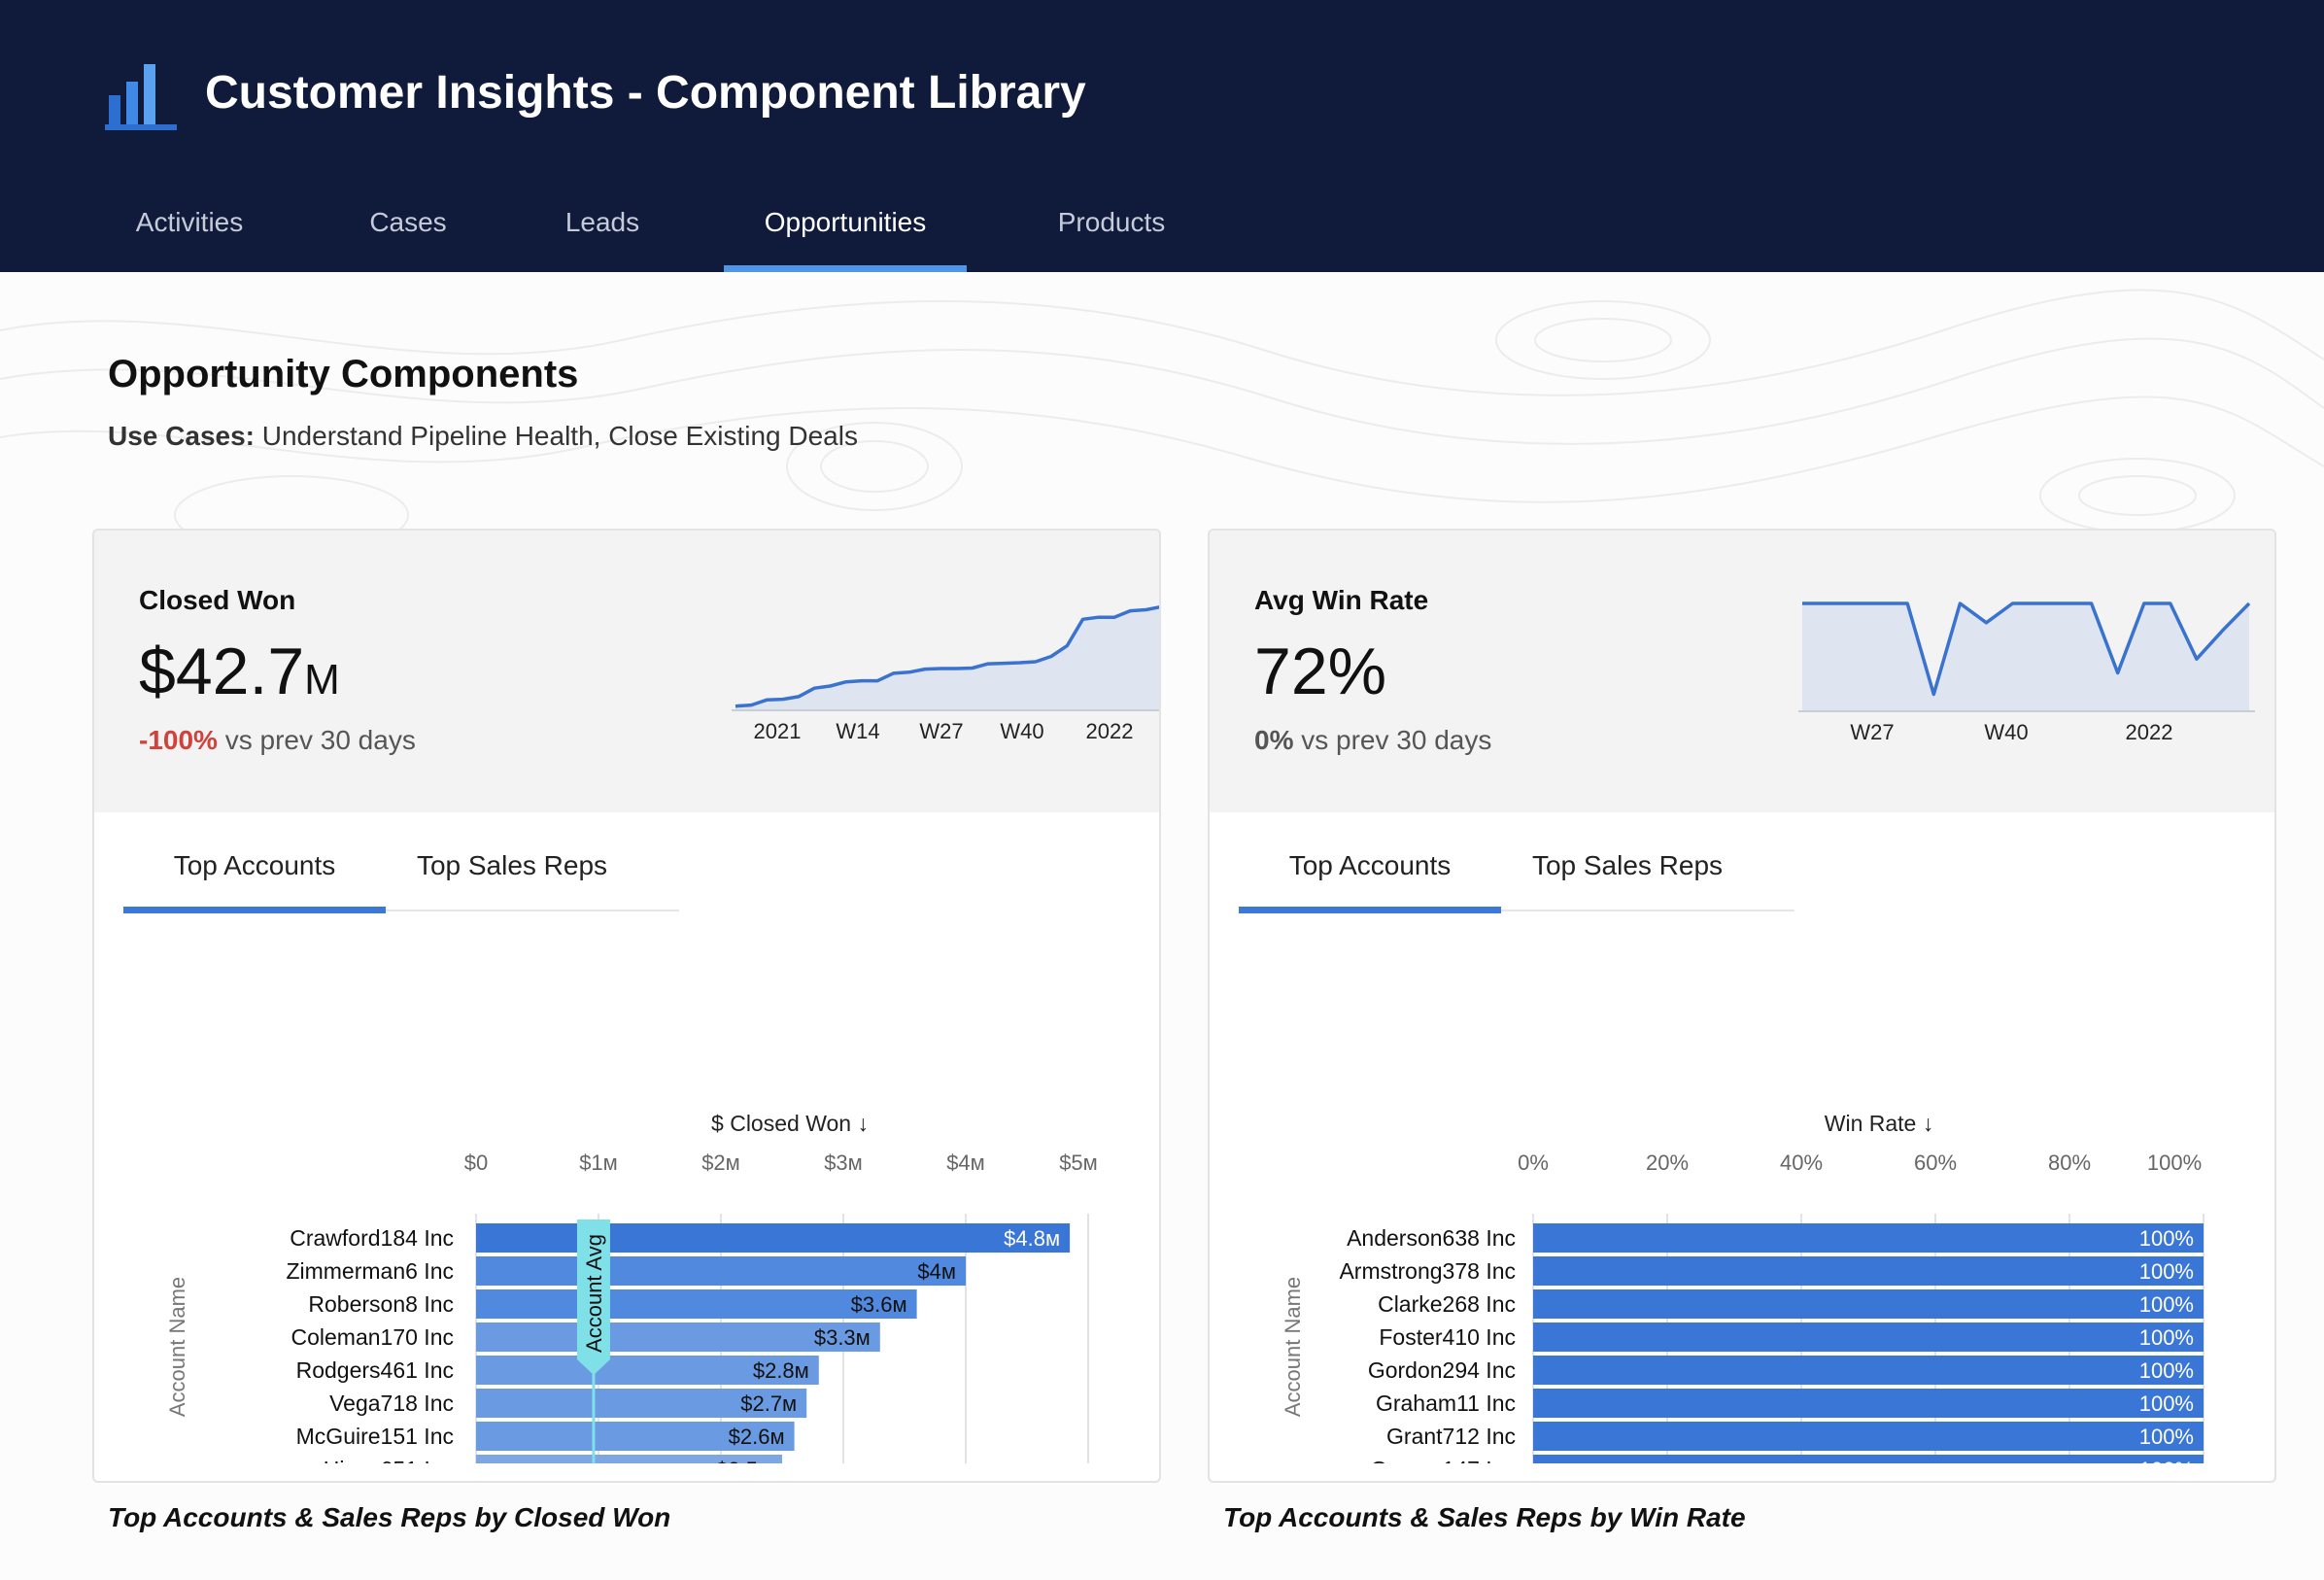 The width and height of the screenshot is (2324, 1580). I want to click on category-label: McGuire151 Inc, so click(375, 1436).